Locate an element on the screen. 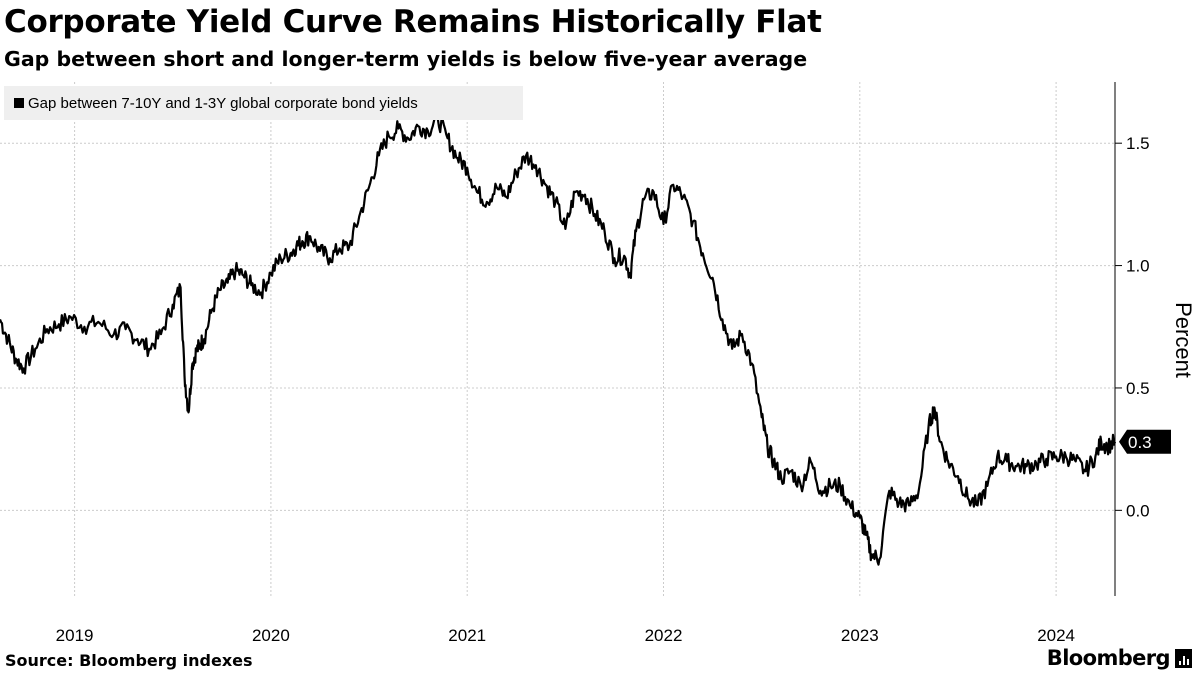 Image resolution: width=1200 pixels, height=675 pixels. x-tick-label: 2023 is located at coordinates (860, 635).